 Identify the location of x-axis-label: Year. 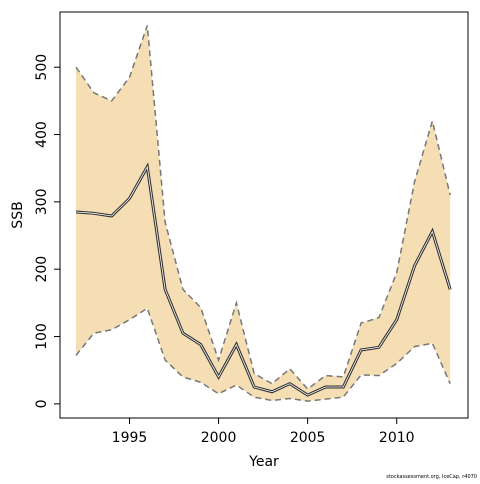
(263, 462).